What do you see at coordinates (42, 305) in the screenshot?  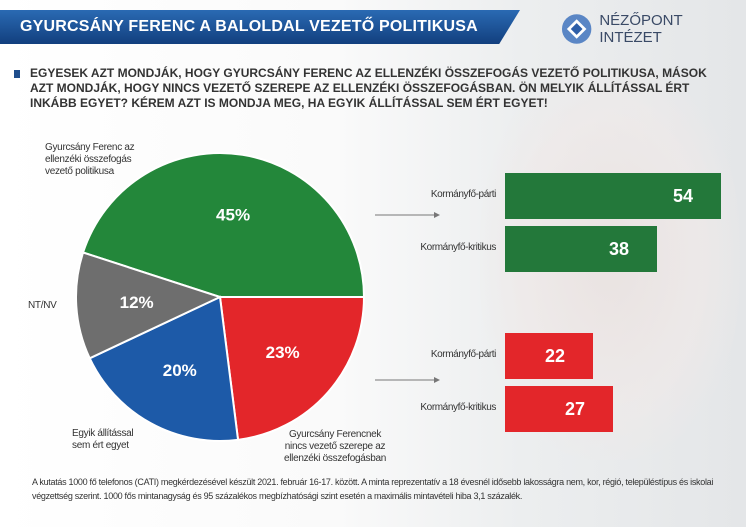 I see `pie-label-ntnv: NT/NV` at bounding box center [42, 305].